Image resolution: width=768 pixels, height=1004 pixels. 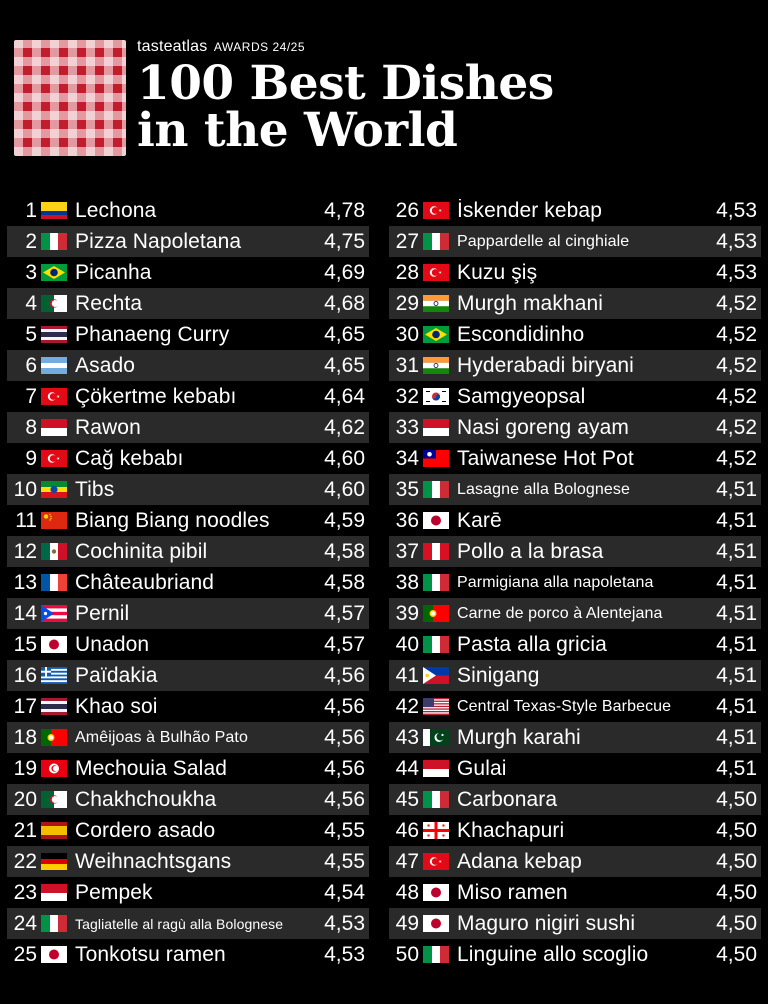 I want to click on dish-name: Hyderabadi biryani, so click(x=545, y=365).